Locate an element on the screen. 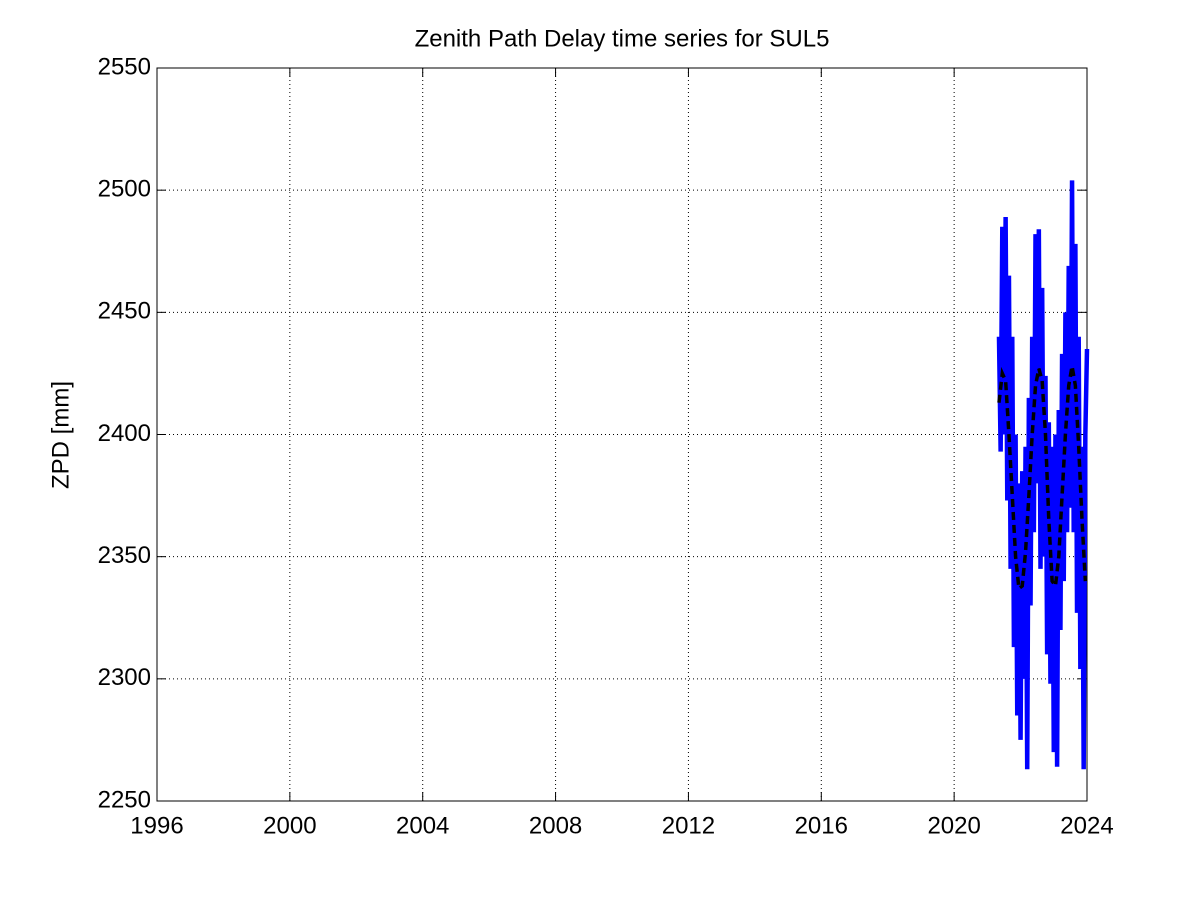 The image size is (1201, 901). x-tick-label: 2012 is located at coordinates (688, 825).